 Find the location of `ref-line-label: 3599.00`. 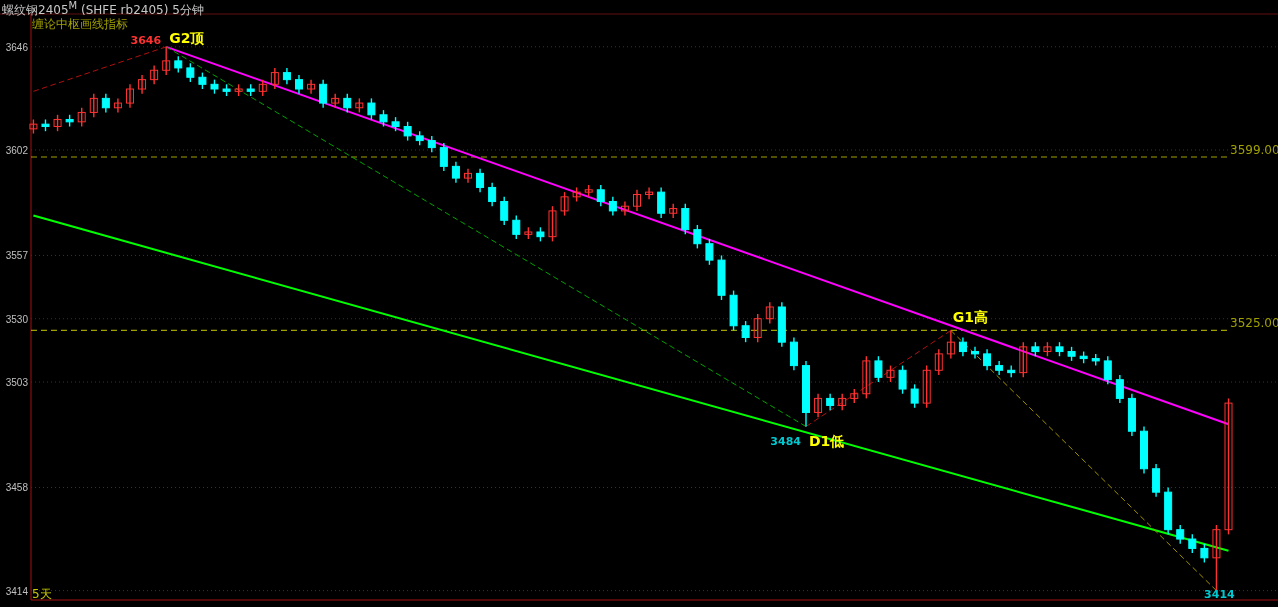

ref-line-label: 3599.00 is located at coordinates (1254, 149).